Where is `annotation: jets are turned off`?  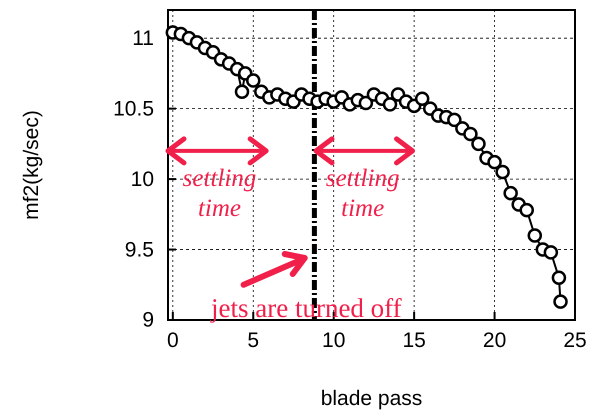 annotation: jets are turned off is located at coordinates (306, 308).